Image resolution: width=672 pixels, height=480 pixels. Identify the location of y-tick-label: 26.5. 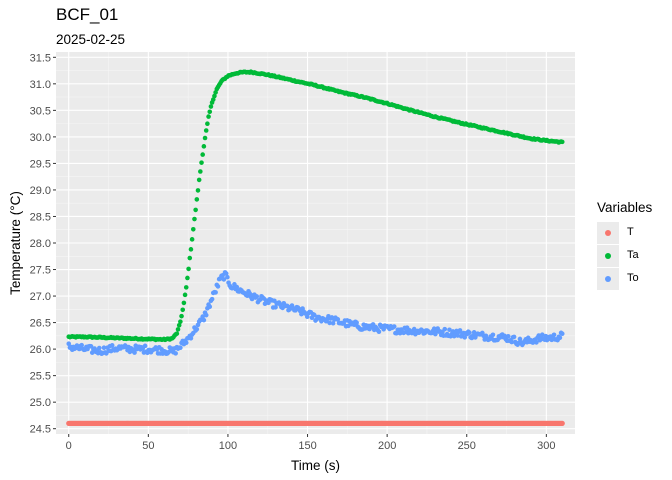
(40, 324).